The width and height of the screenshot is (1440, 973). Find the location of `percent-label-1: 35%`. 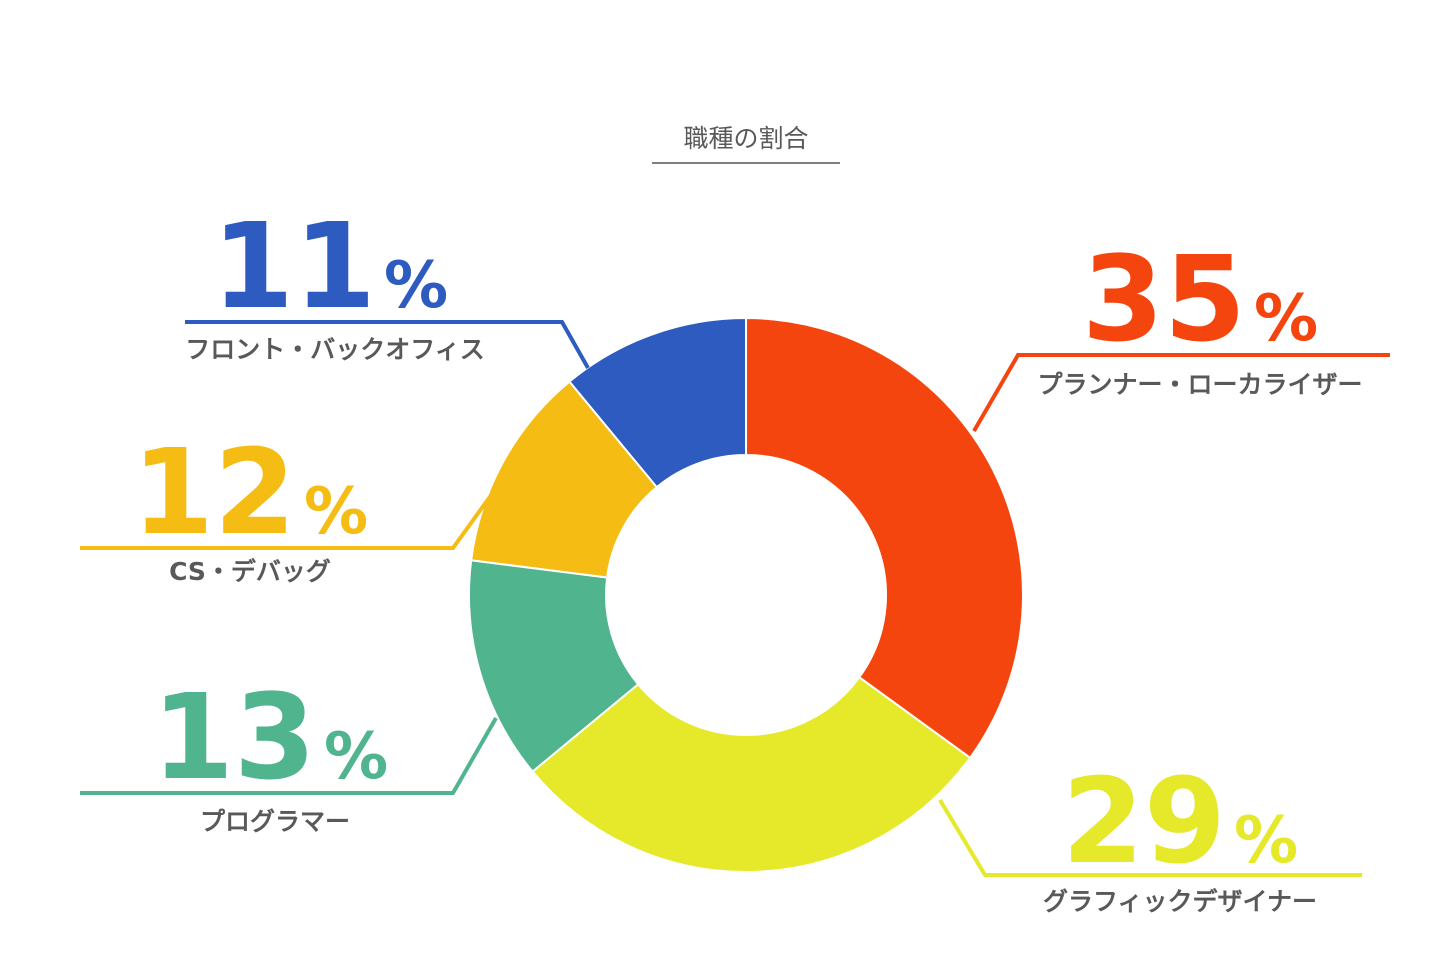

percent-label-1: 35% is located at coordinates (1200, 299).